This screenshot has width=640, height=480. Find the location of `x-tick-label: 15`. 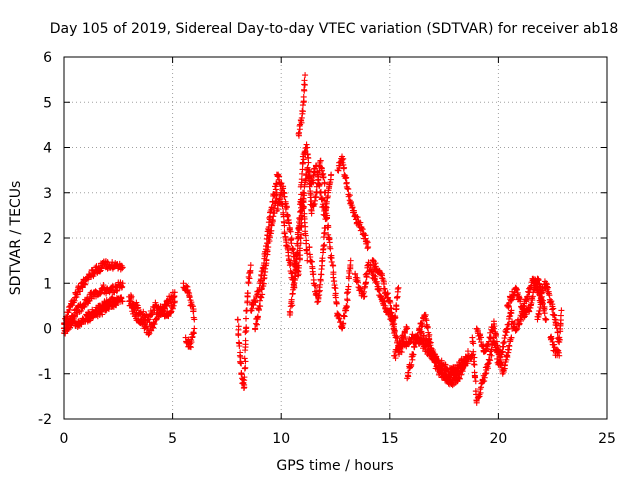

x-tick-label: 15 is located at coordinates (390, 439).